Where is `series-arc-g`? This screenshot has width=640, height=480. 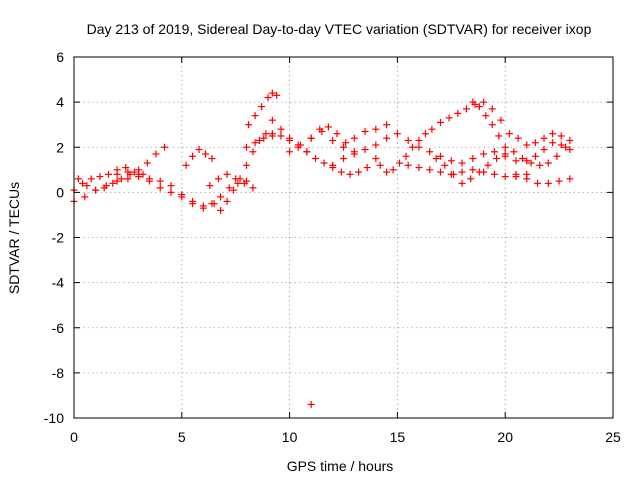 series-arc-g is located at coordinates (231, 181).